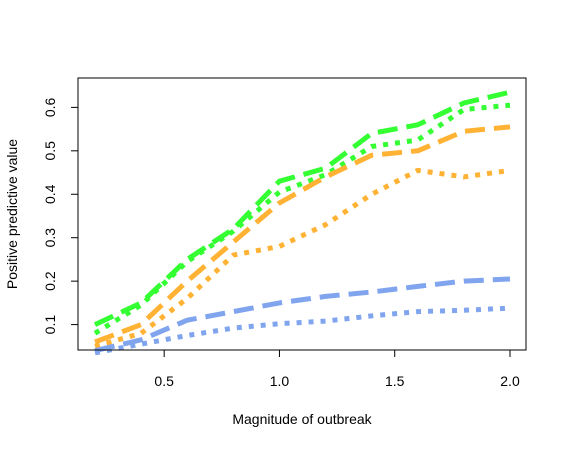 This screenshot has height=449, width=567. Describe the element at coordinates (280, 381) in the screenshot. I see `x-tick-label: 1.0` at that location.